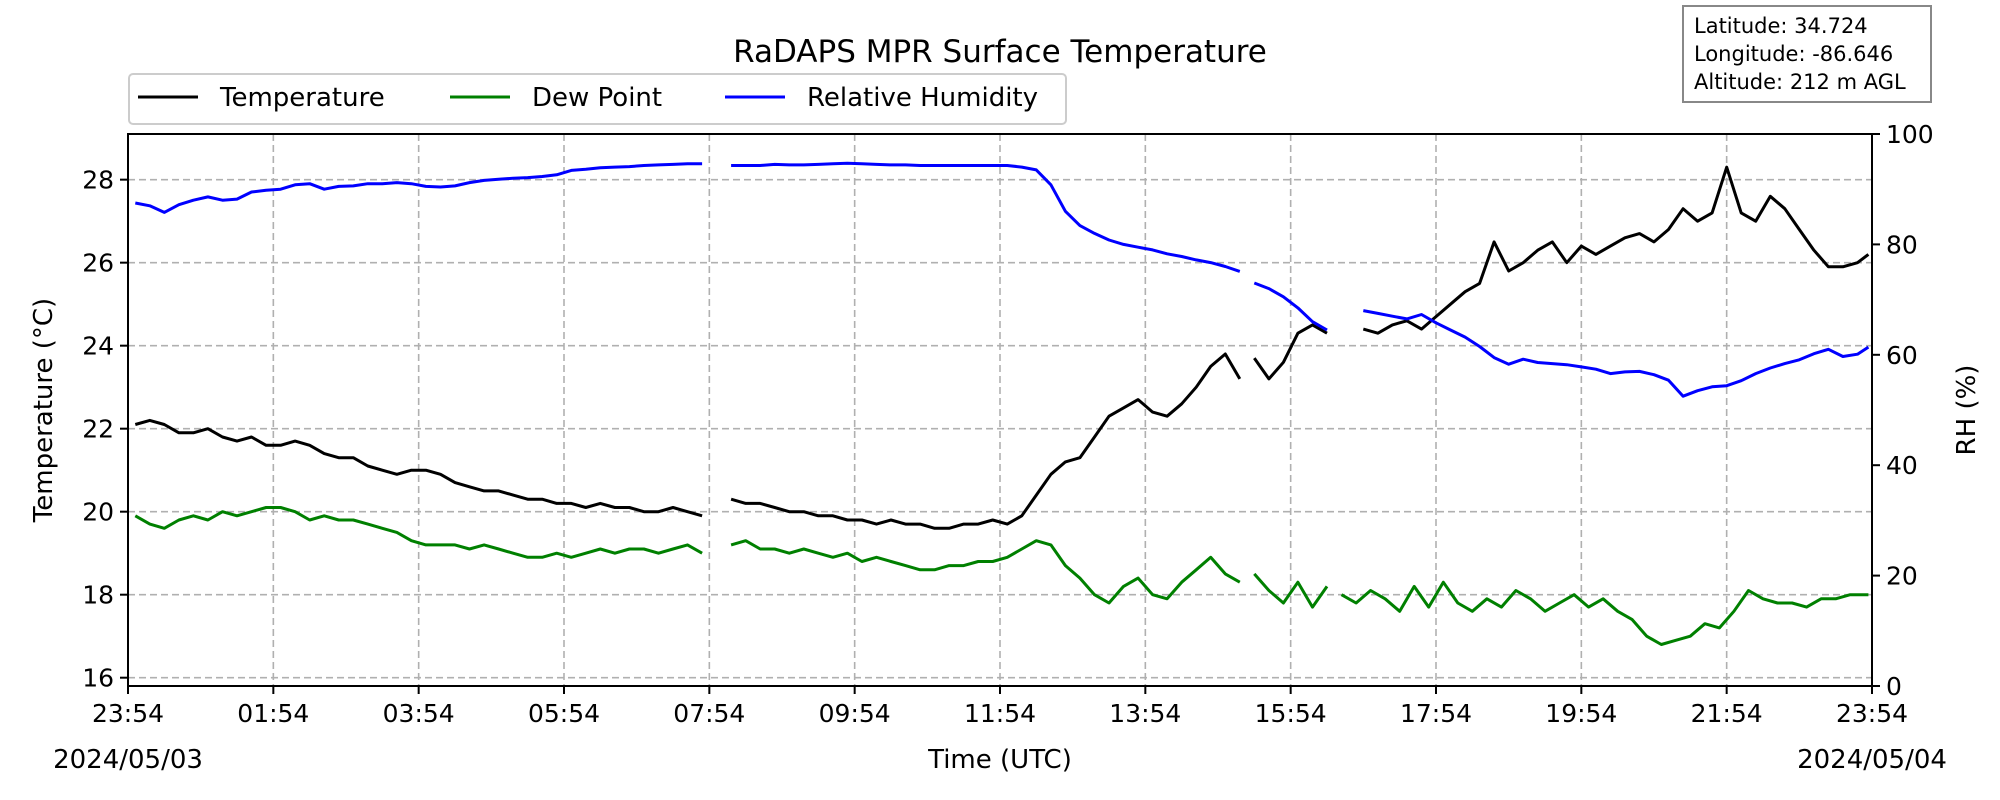 Image resolution: width=2000 pixels, height=800 pixels. I want to click on y2-tick-label: 80, so click(1902, 244).